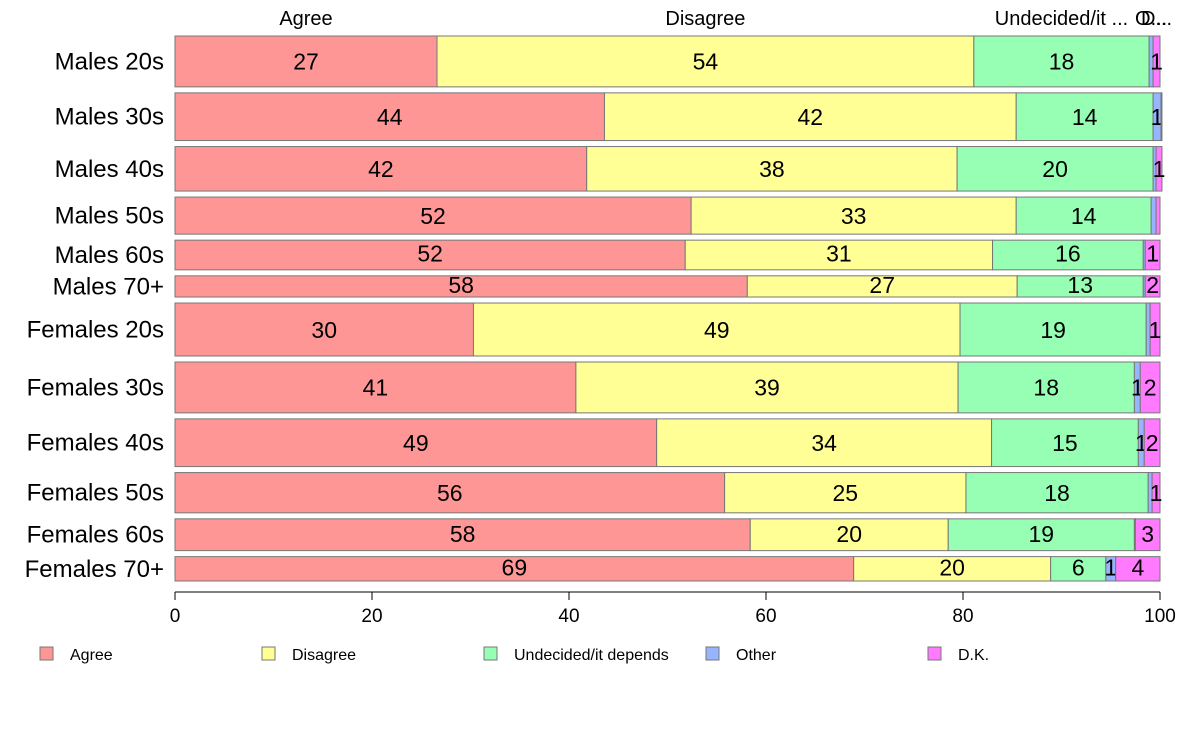  I want to click on bar-males-50s-undecided-it-depends, so click(1083, 215).